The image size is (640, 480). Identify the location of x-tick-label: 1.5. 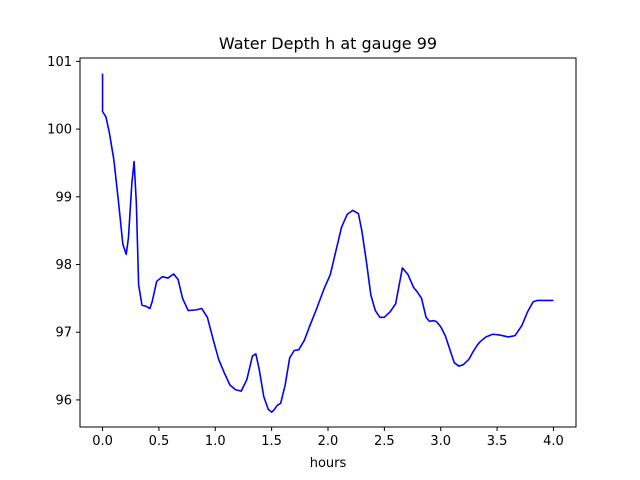
(271, 441).